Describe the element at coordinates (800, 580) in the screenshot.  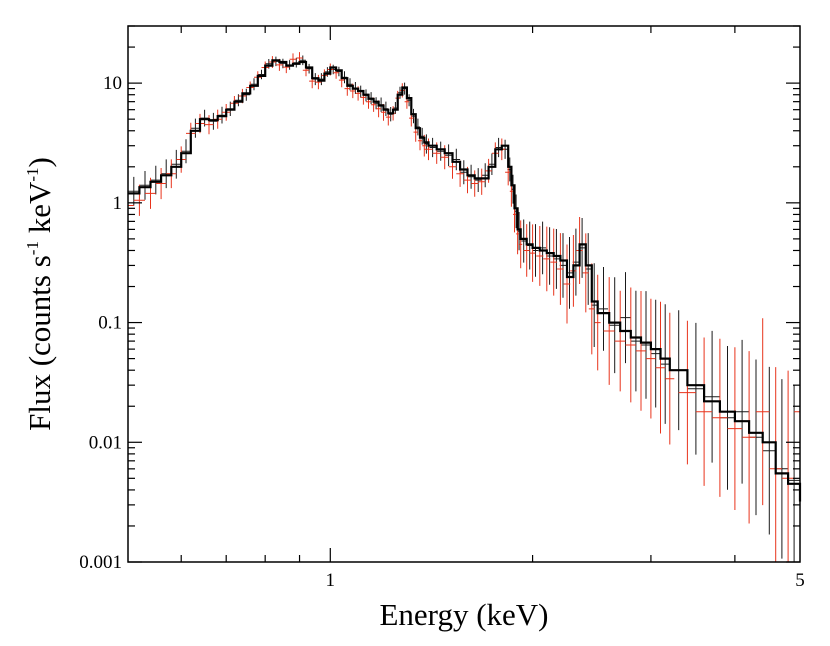
I see `x-tick-label: 5` at that location.